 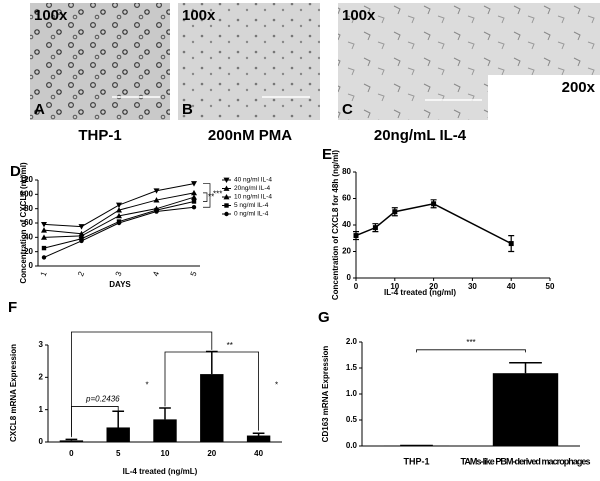 I want to click on annotation: p=0.2436, so click(x=102, y=399).